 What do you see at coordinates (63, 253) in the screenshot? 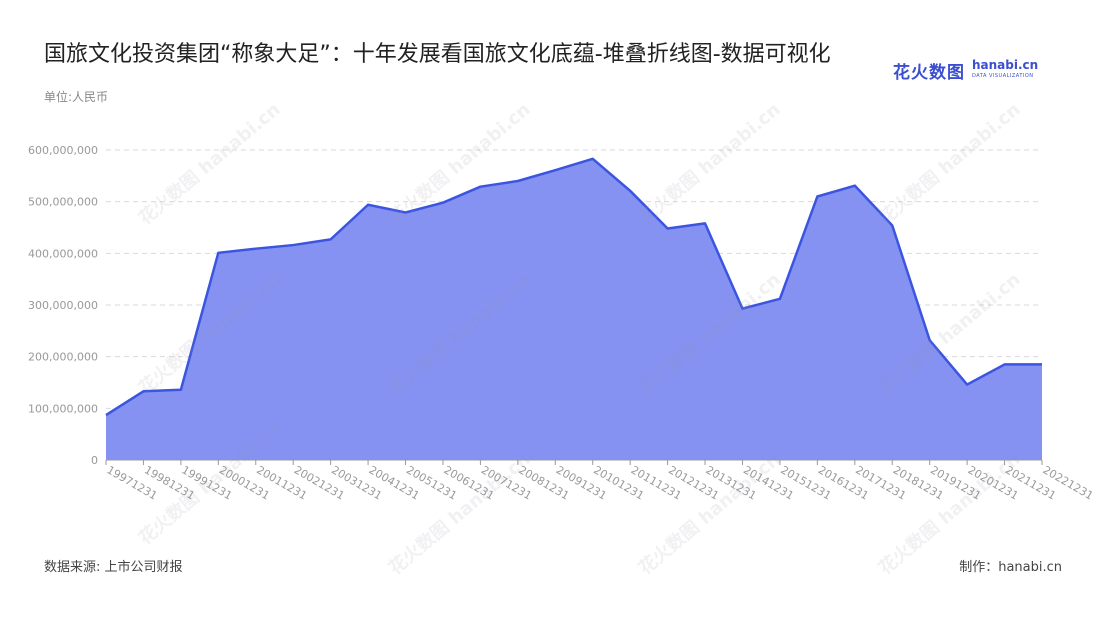
I see `y-tick-label: 400,000,000` at bounding box center [63, 253].